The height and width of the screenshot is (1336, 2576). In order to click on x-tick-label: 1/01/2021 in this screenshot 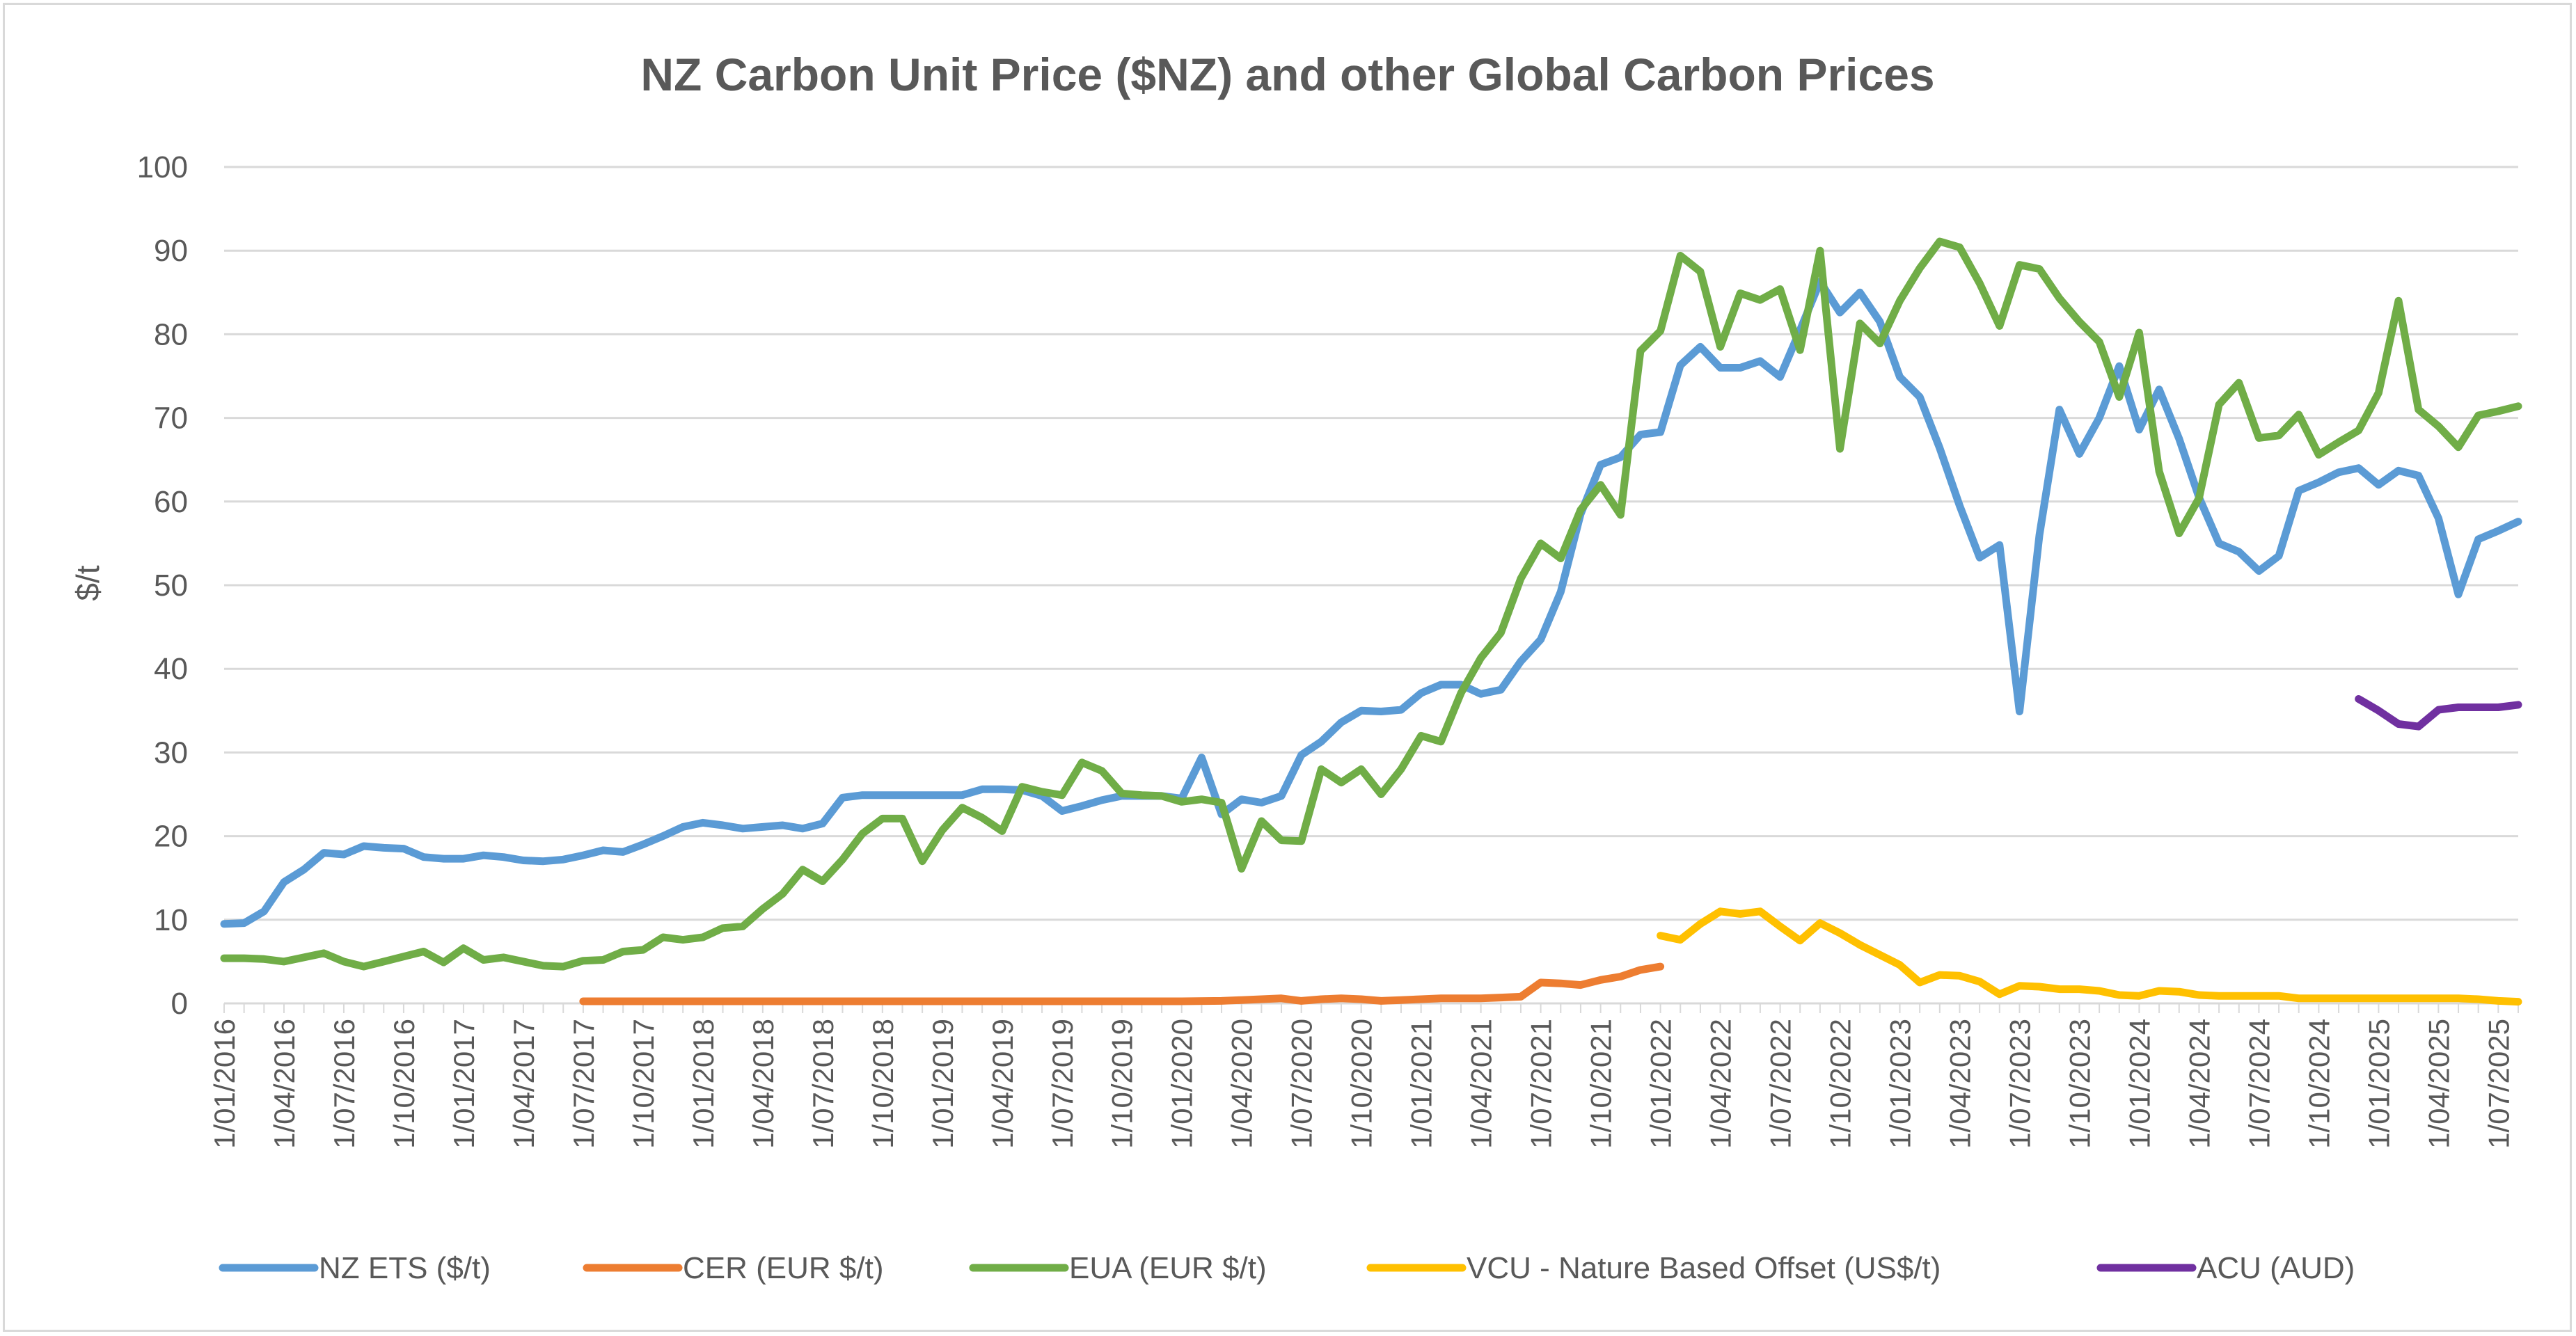, I will do `click(1421, 1084)`.